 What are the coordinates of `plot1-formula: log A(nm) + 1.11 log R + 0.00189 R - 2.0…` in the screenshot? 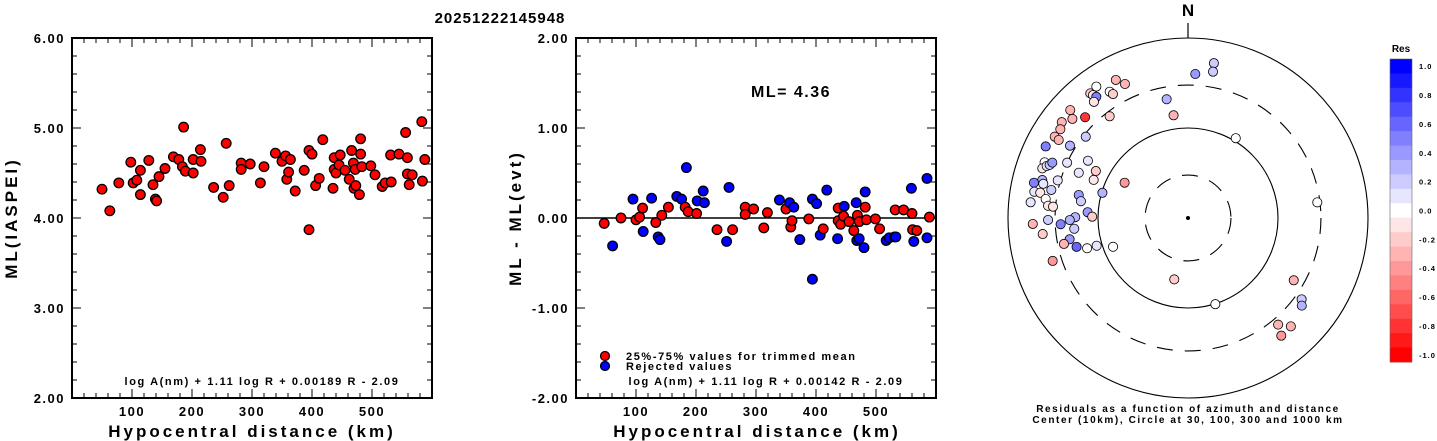 It's located at (262, 382).